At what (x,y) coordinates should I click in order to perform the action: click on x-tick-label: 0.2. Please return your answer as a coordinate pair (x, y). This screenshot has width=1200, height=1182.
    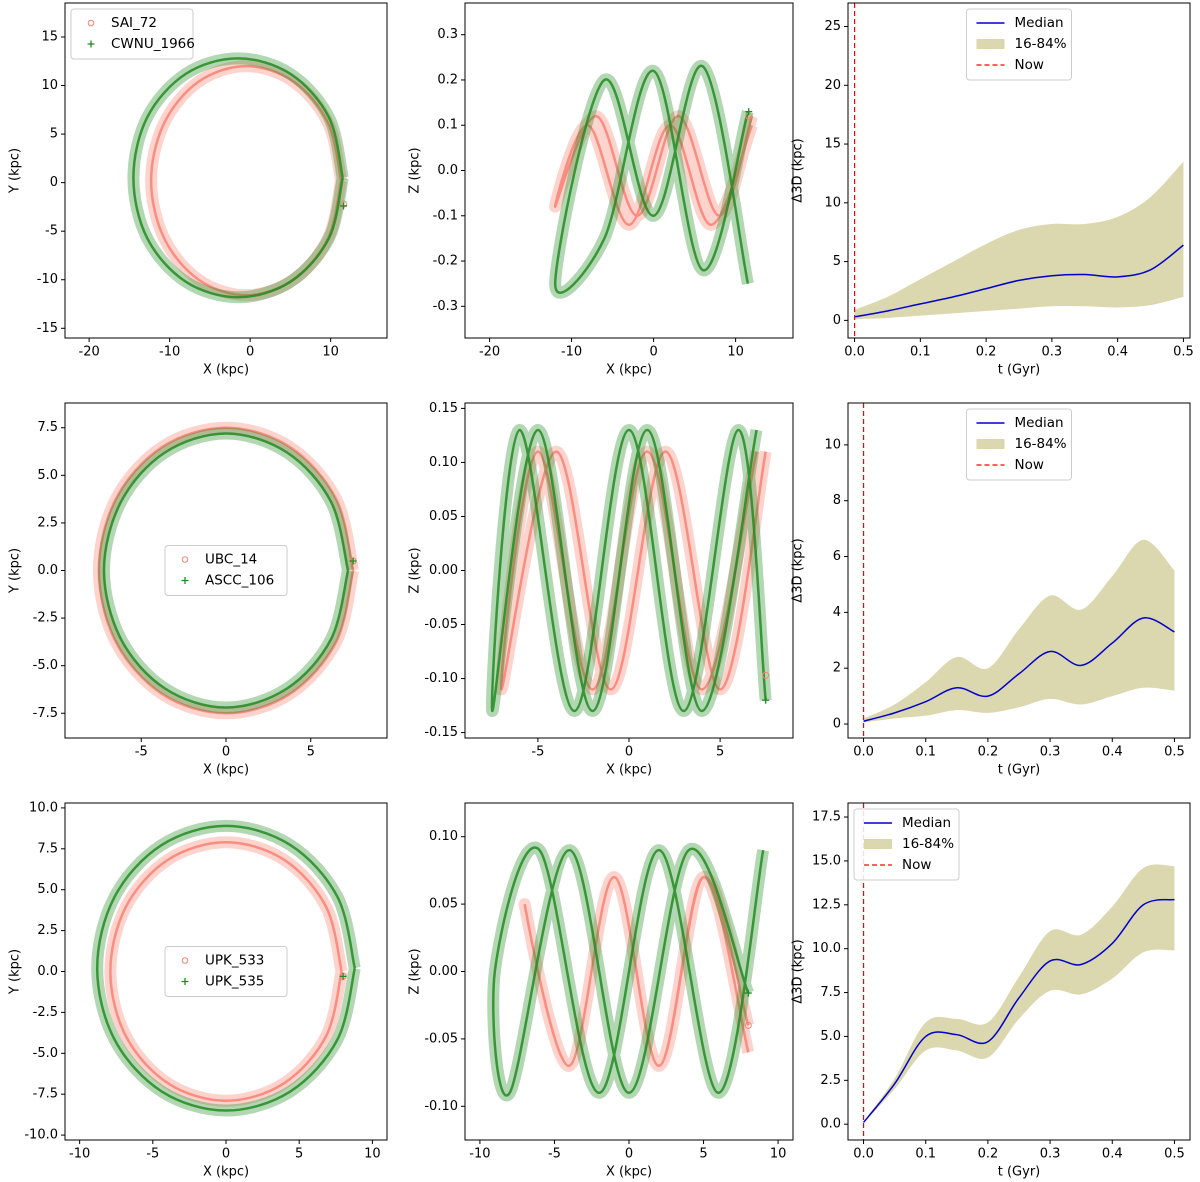
    Looking at the image, I should click on (988, 1154).